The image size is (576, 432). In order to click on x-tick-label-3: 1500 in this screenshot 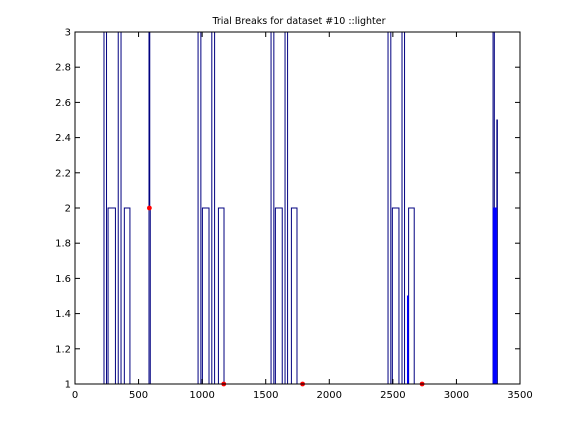, I will do `click(265, 395)`.